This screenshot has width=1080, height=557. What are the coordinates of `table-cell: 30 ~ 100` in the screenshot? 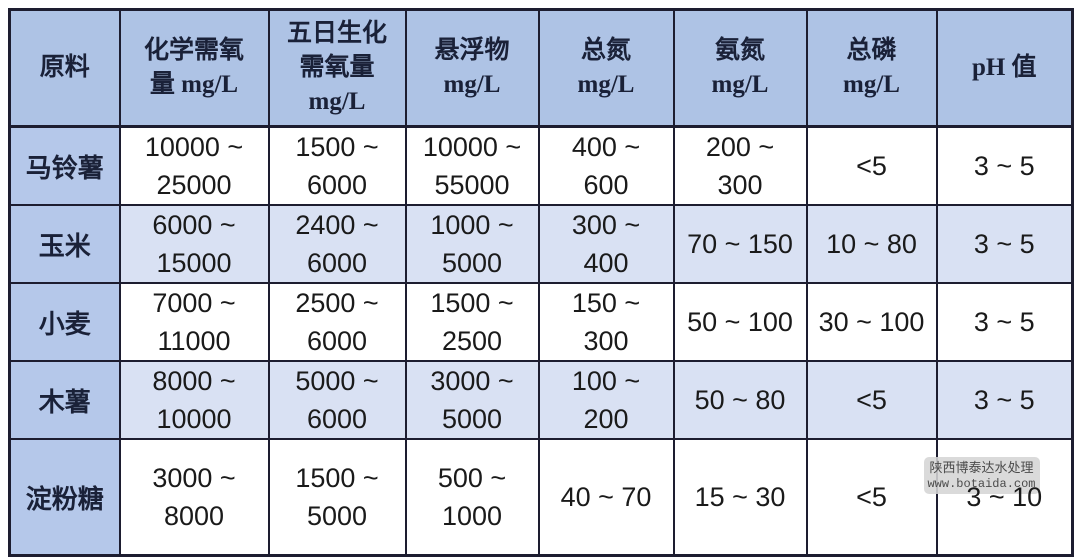 It's located at (871, 322).